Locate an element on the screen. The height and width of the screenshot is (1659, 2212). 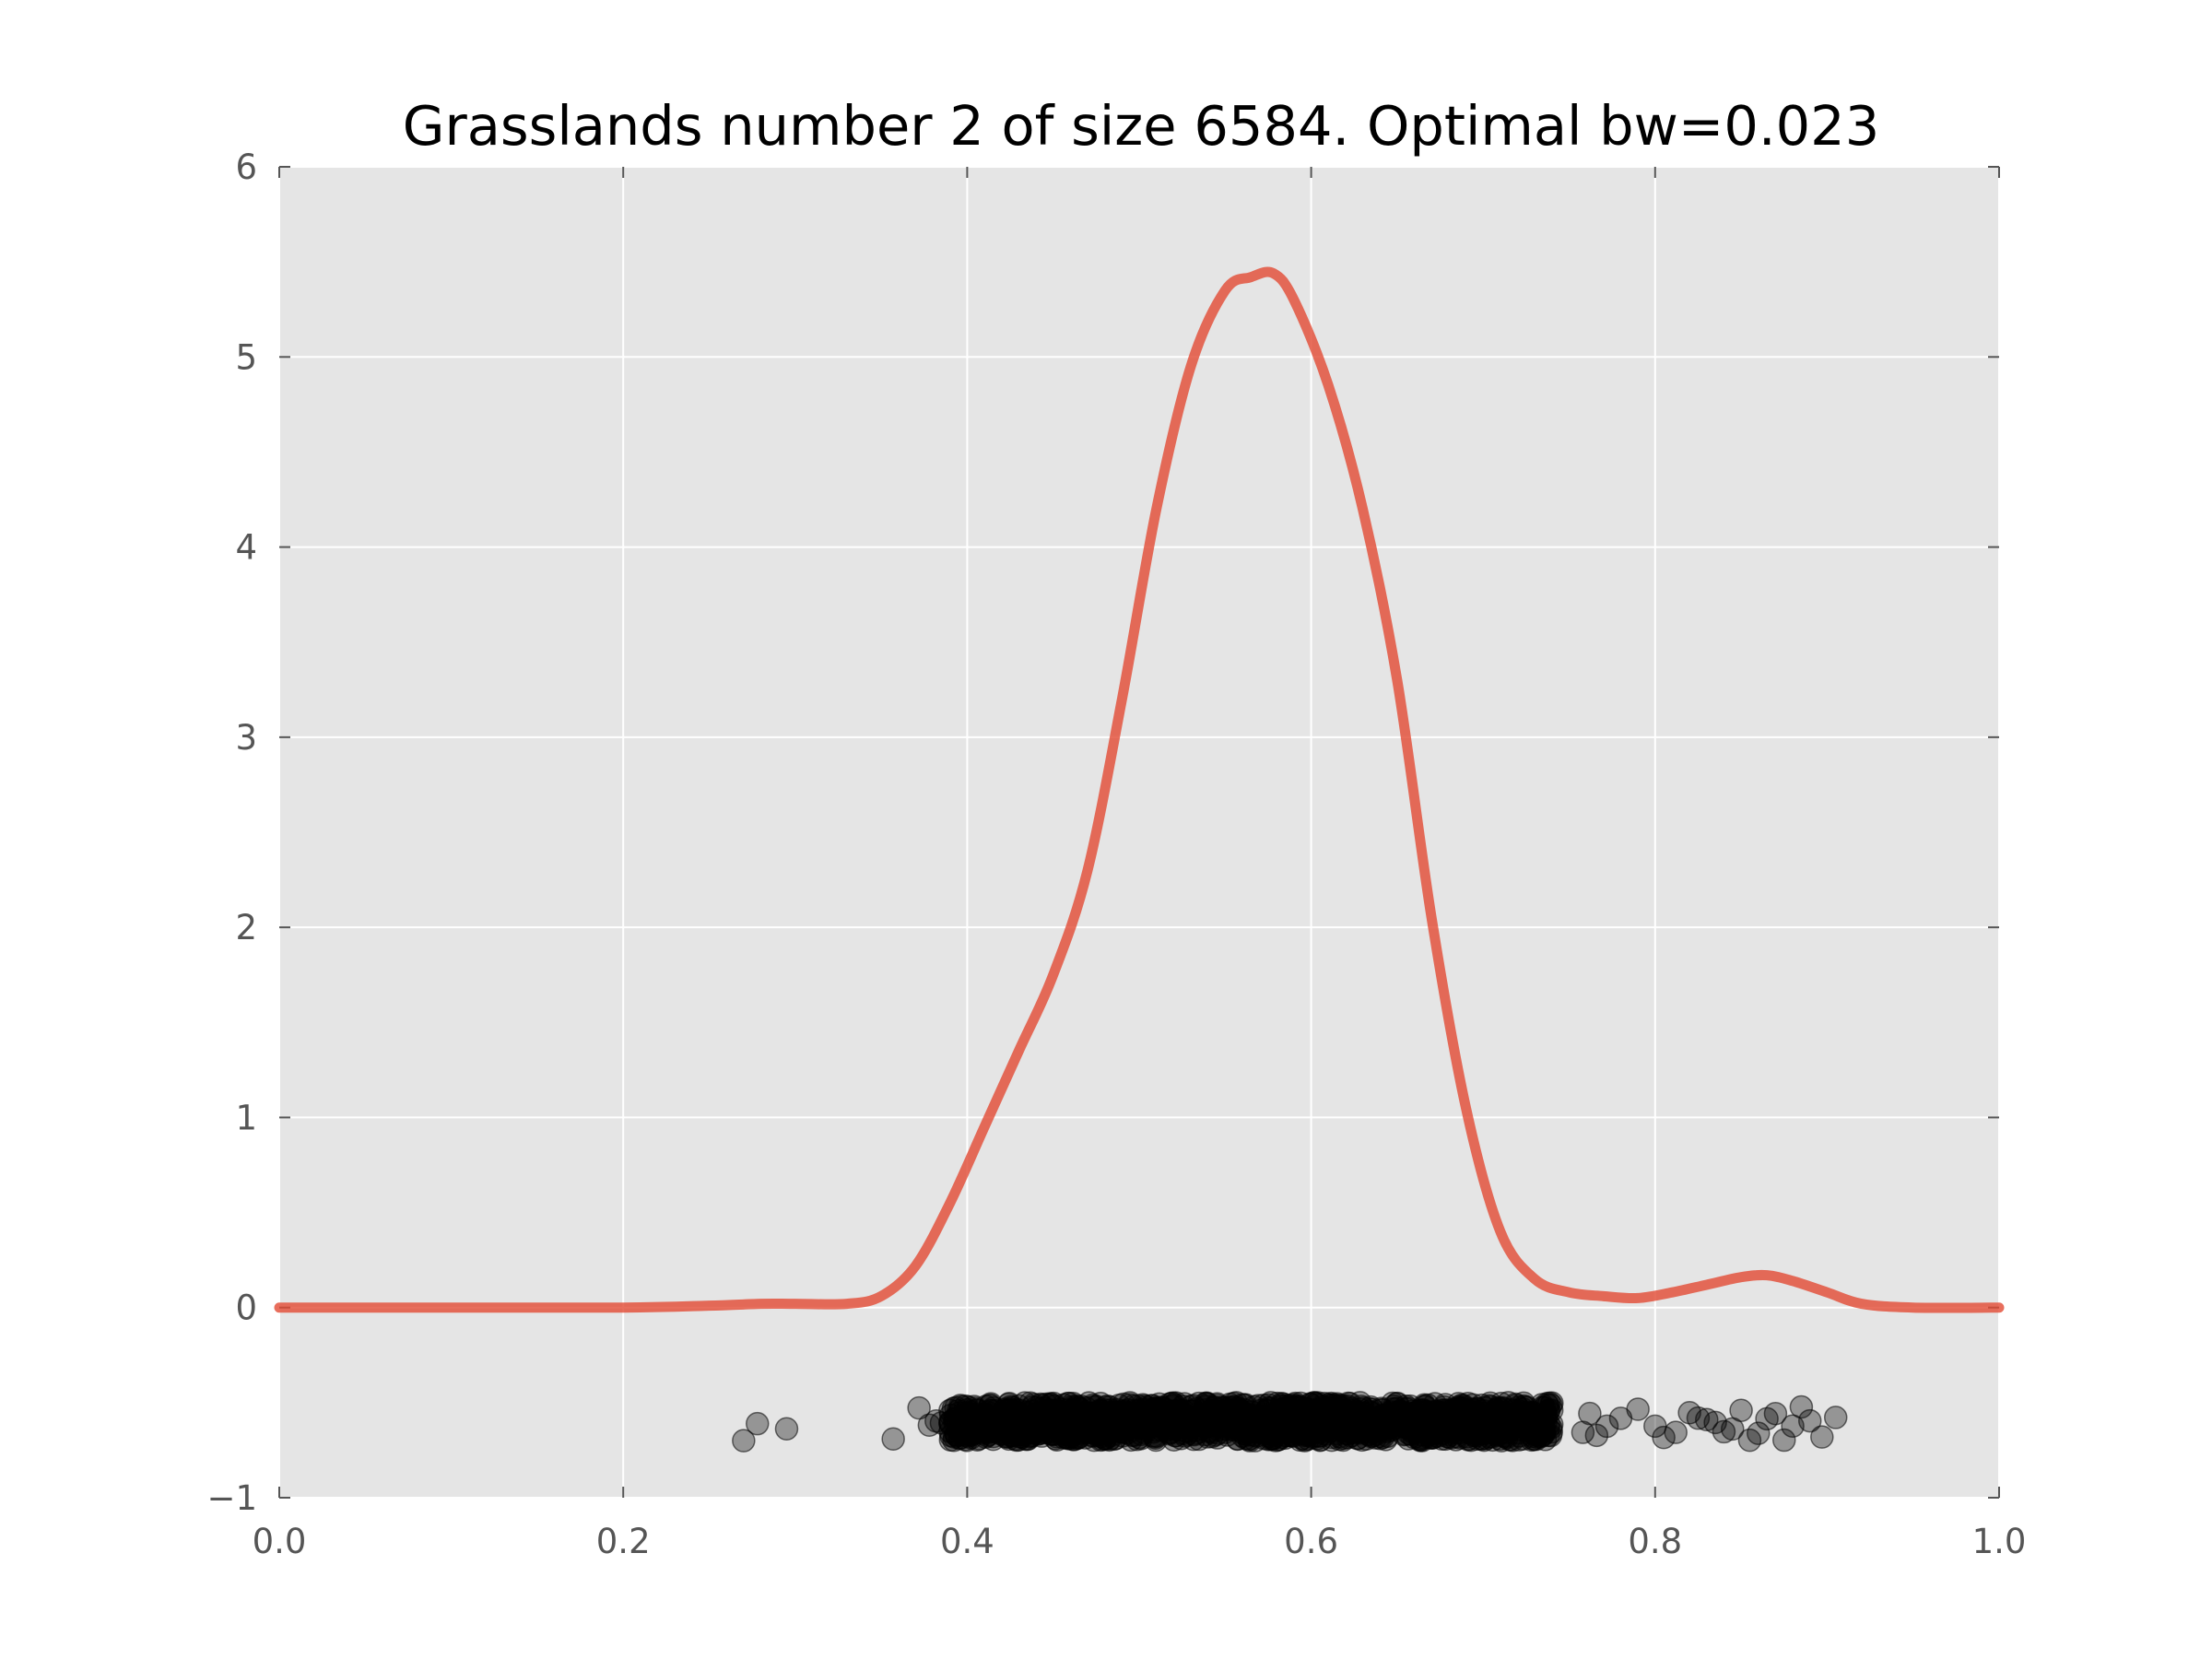
y-tick-label: −1 is located at coordinates (231, 1498).